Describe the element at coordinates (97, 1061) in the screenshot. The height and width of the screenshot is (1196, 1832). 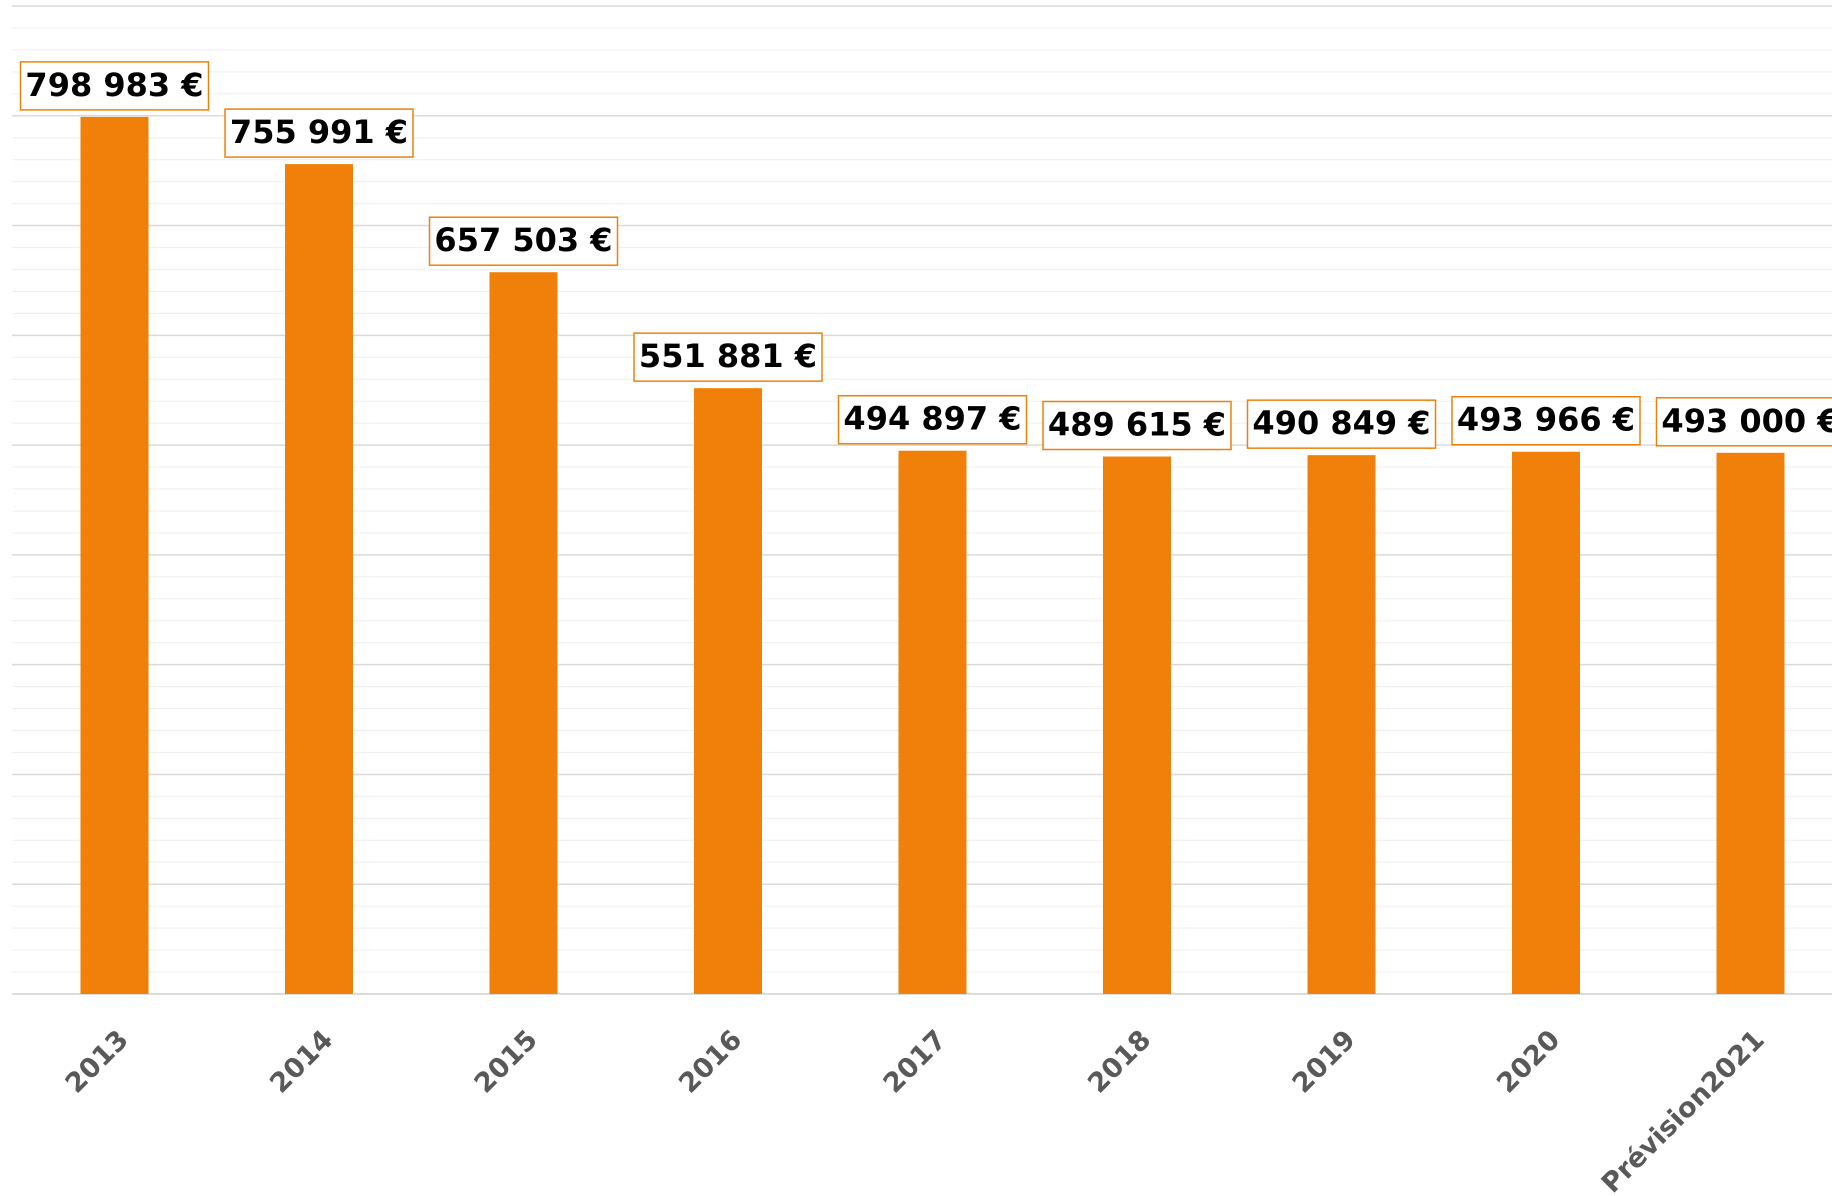
I see `x-tick-label: 2013` at that location.